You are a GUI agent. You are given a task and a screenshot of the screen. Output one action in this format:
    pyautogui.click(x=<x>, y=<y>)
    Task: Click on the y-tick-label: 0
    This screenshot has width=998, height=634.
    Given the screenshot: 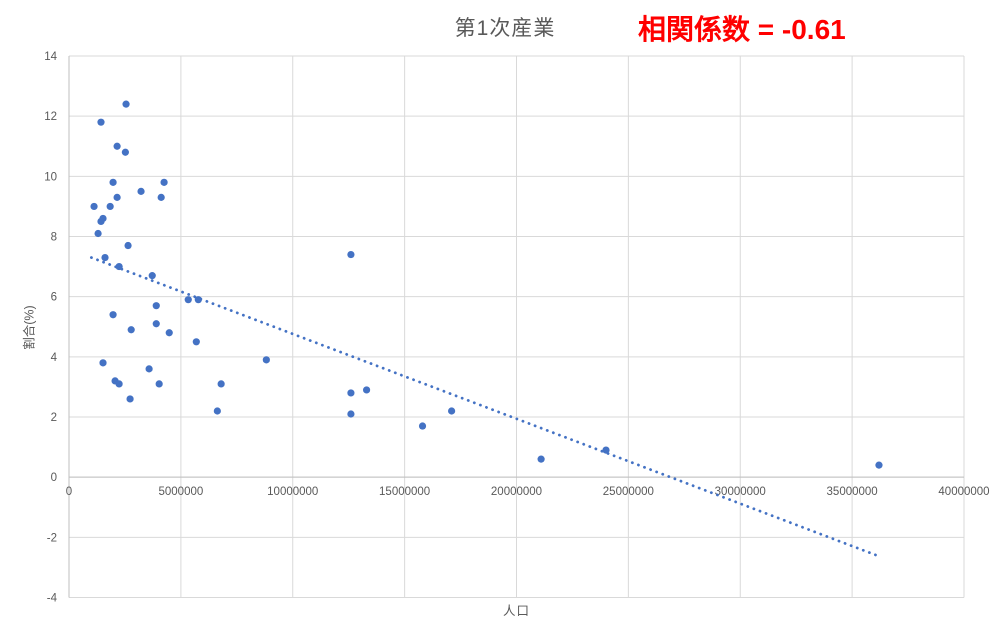 What is the action you would take?
    pyautogui.click(x=54, y=478)
    